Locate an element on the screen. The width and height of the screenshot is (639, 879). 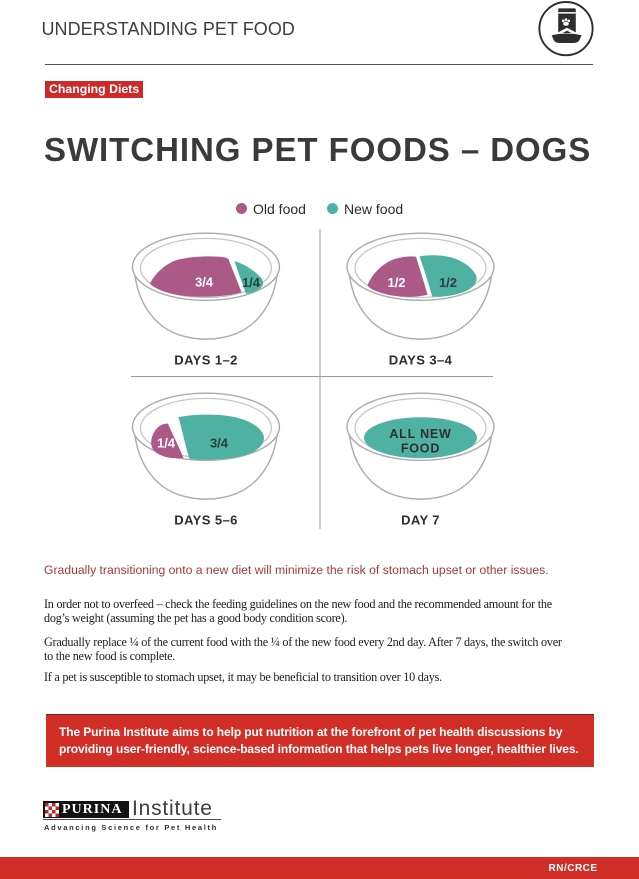
svg-text: ALL NEW is located at coordinates (420, 434).